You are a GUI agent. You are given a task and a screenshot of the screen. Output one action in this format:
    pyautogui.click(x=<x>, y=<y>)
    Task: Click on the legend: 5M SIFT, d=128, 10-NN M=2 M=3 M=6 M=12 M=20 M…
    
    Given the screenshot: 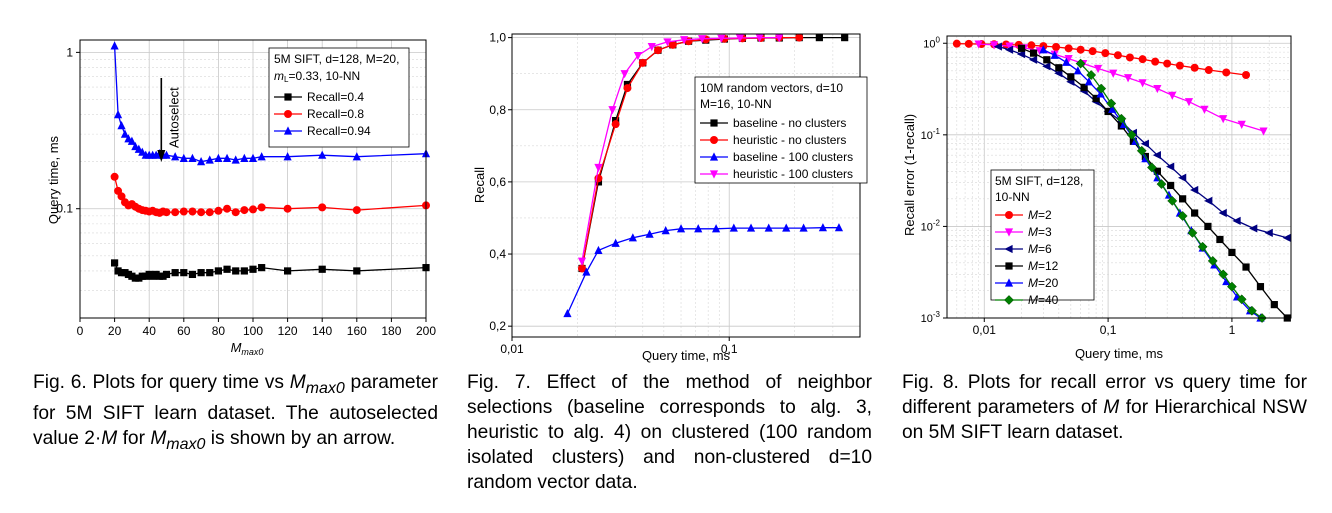 What is the action you would take?
    pyautogui.click(x=1042, y=238)
    